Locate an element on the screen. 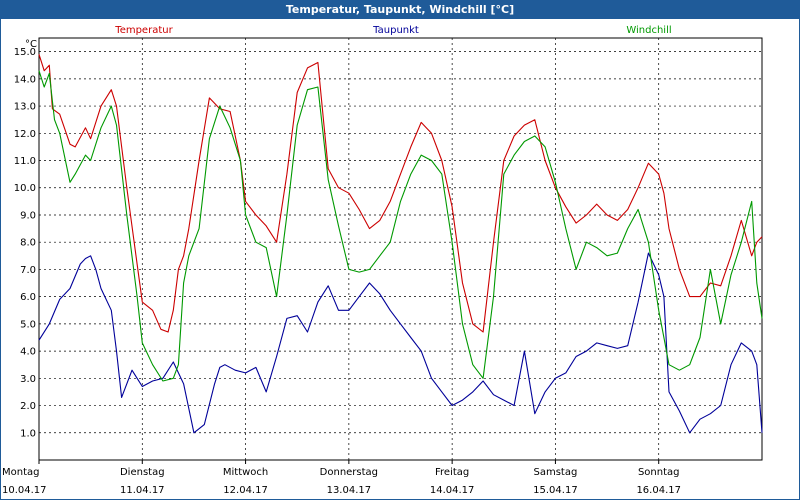 The height and width of the screenshot is (500, 800). chart-title: Temperatur, Taupunkt, Windchill [°C] is located at coordinates (400, 10).